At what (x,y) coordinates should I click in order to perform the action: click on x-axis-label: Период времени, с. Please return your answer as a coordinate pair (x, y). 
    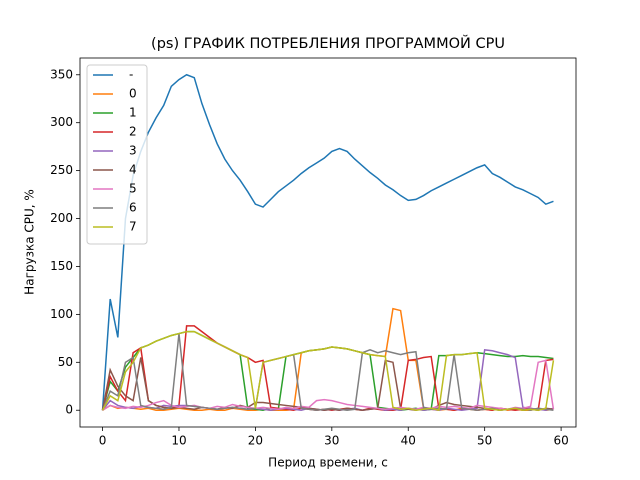
    Looking at the image, I should click on (328, 463).